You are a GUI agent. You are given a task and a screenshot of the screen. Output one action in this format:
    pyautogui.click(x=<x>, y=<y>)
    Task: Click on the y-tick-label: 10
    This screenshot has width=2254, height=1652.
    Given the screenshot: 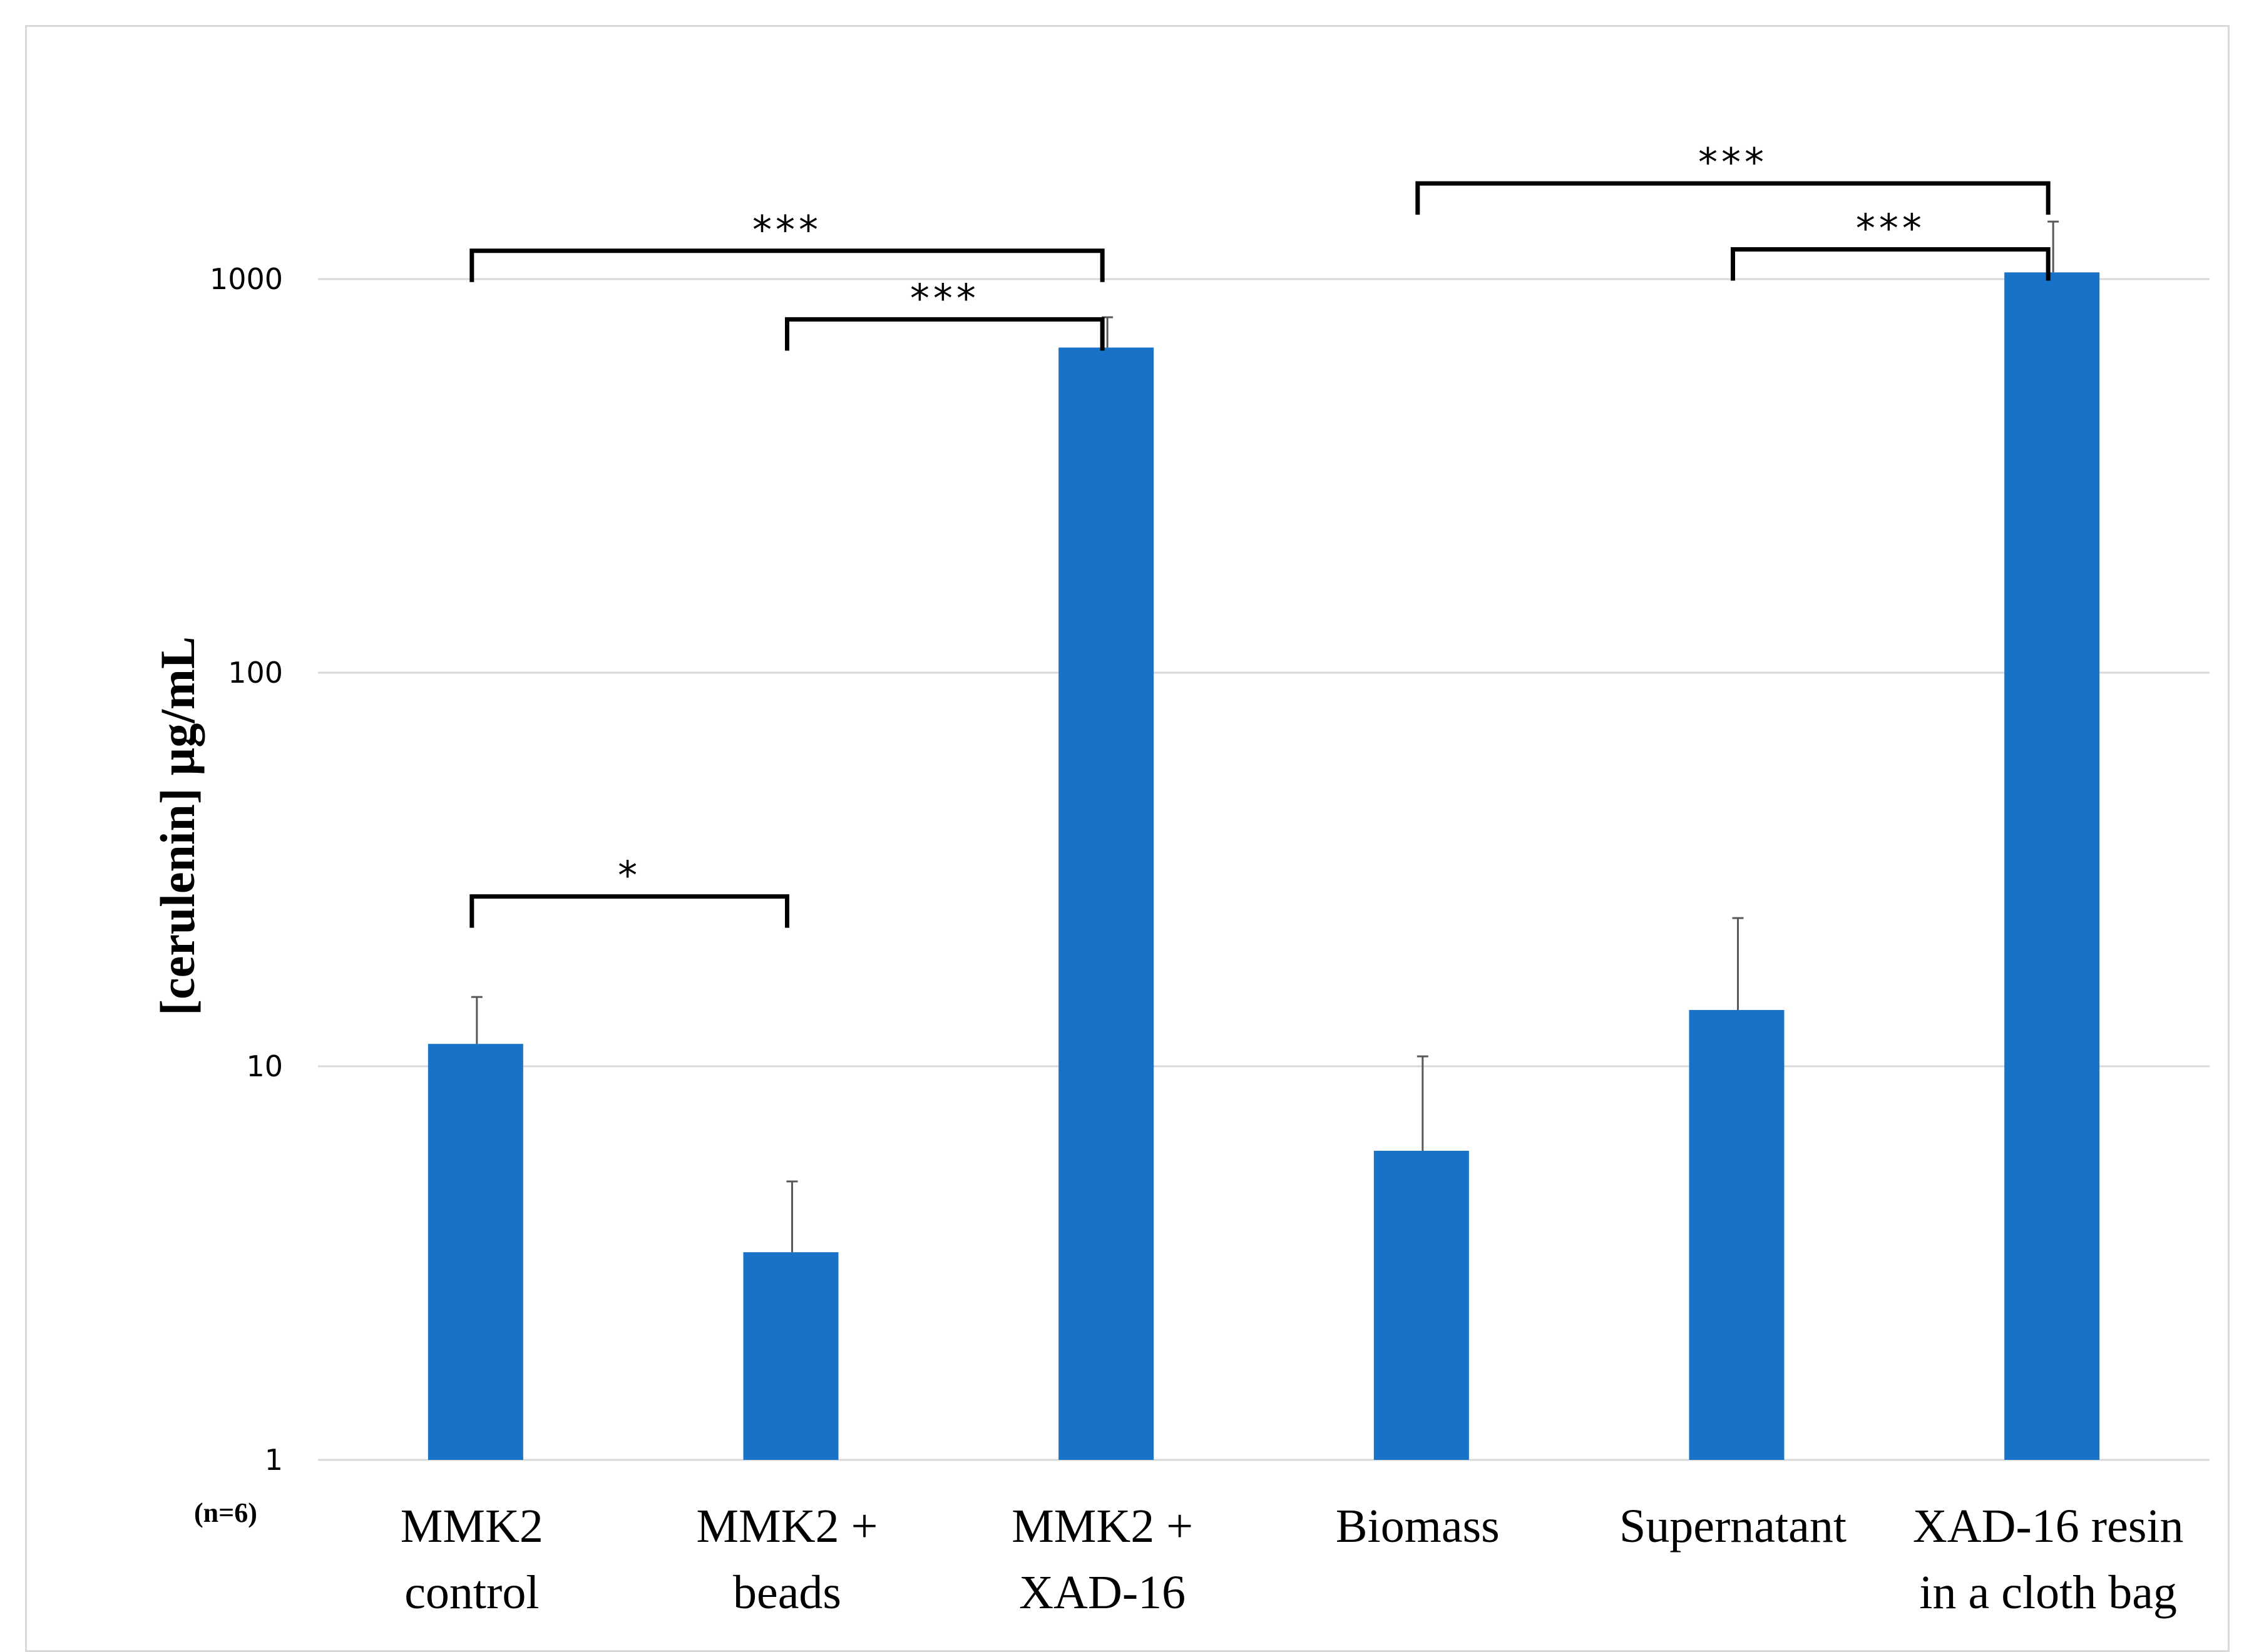 What is the action you would take?
    pyautogui.click(x=264, y=1066)
    